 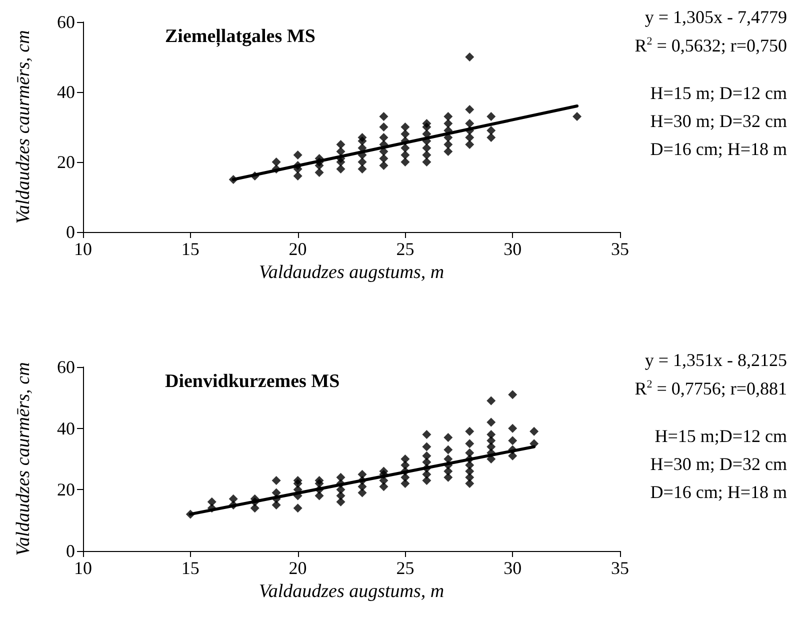 What do you see at coordinates (716, 17) in the screenshot?
I see `text: y = 1,305x - 7,4779` at bounding box center [716, 17].